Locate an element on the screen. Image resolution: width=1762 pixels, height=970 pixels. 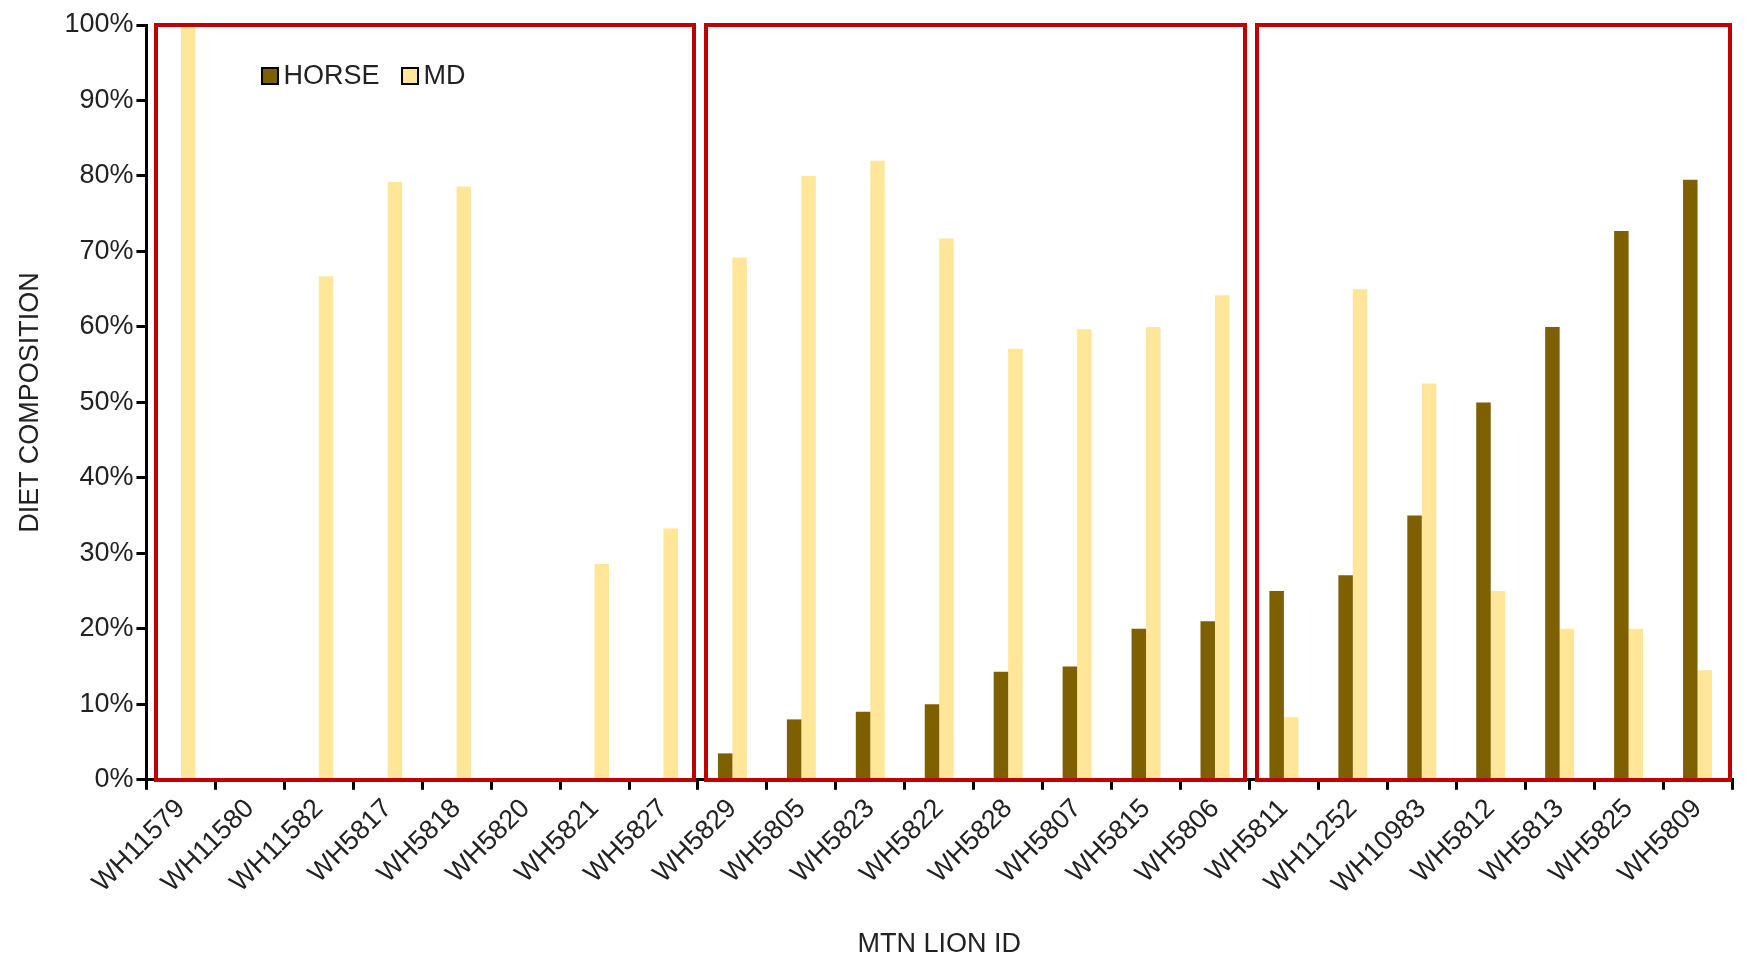
y-tick-label: 80% is located at coordinates (106, 174).